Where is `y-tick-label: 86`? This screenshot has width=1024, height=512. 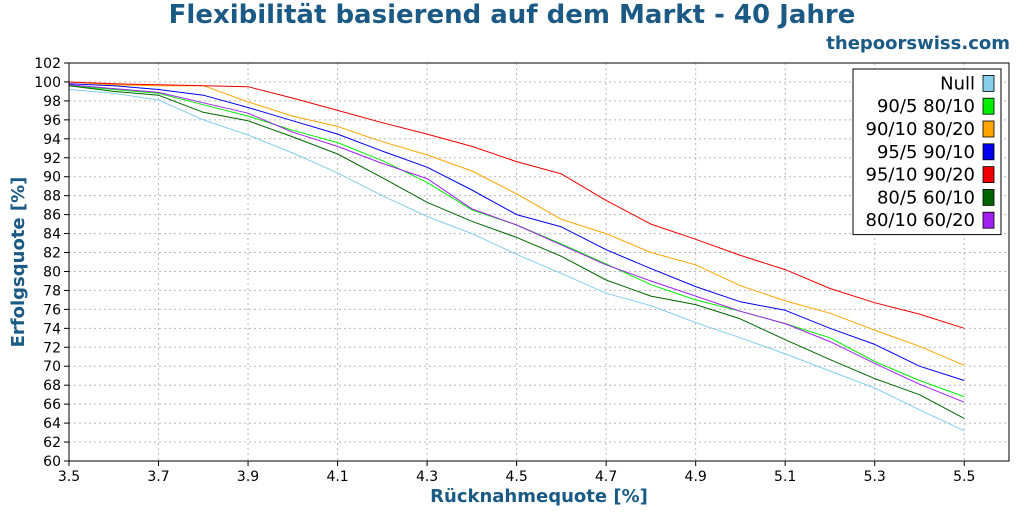
y-tick-label: 86 is located at coordinates (52, 216).